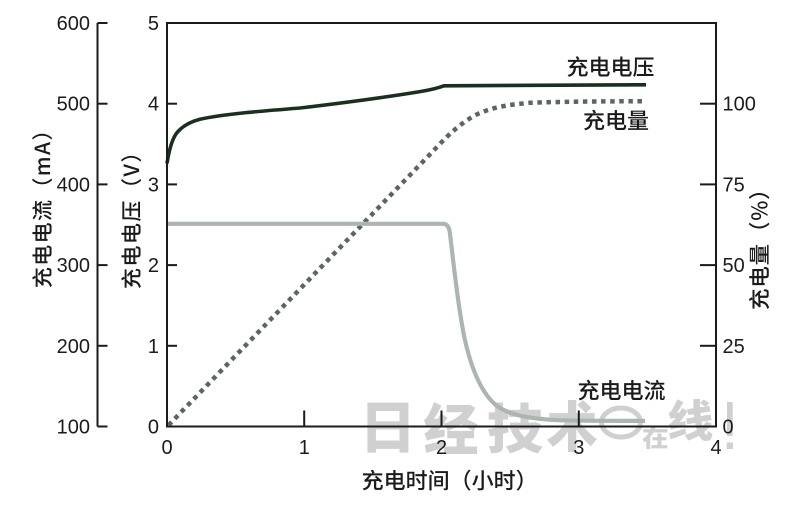 This screenshot has width=800, height=512. What do you see at coordinates (734, 266) in the screenshot?
I see `svg-text: 50` at bounding box center [734, 266].